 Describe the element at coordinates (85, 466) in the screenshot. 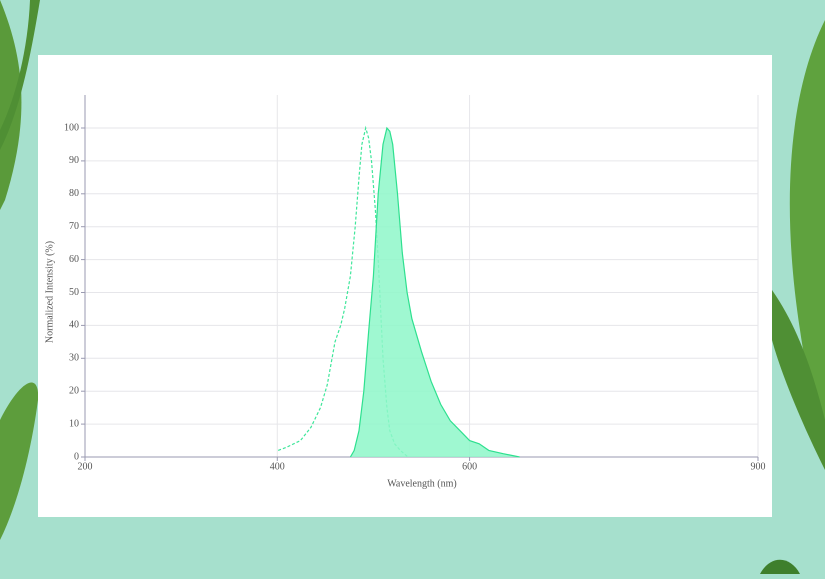

I see `x-tick-label: 200` at that location.